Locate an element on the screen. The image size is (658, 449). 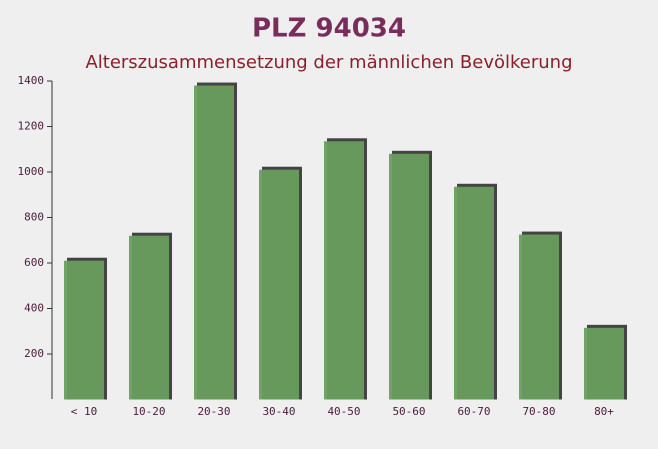
y-tick-label: 800 is located at coordinates (34, 217).